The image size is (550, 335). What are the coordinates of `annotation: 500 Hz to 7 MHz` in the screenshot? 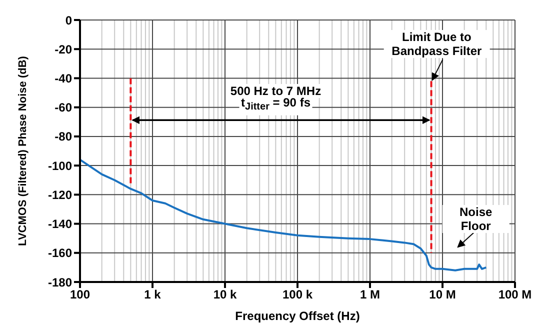 It's located at (276, 91).